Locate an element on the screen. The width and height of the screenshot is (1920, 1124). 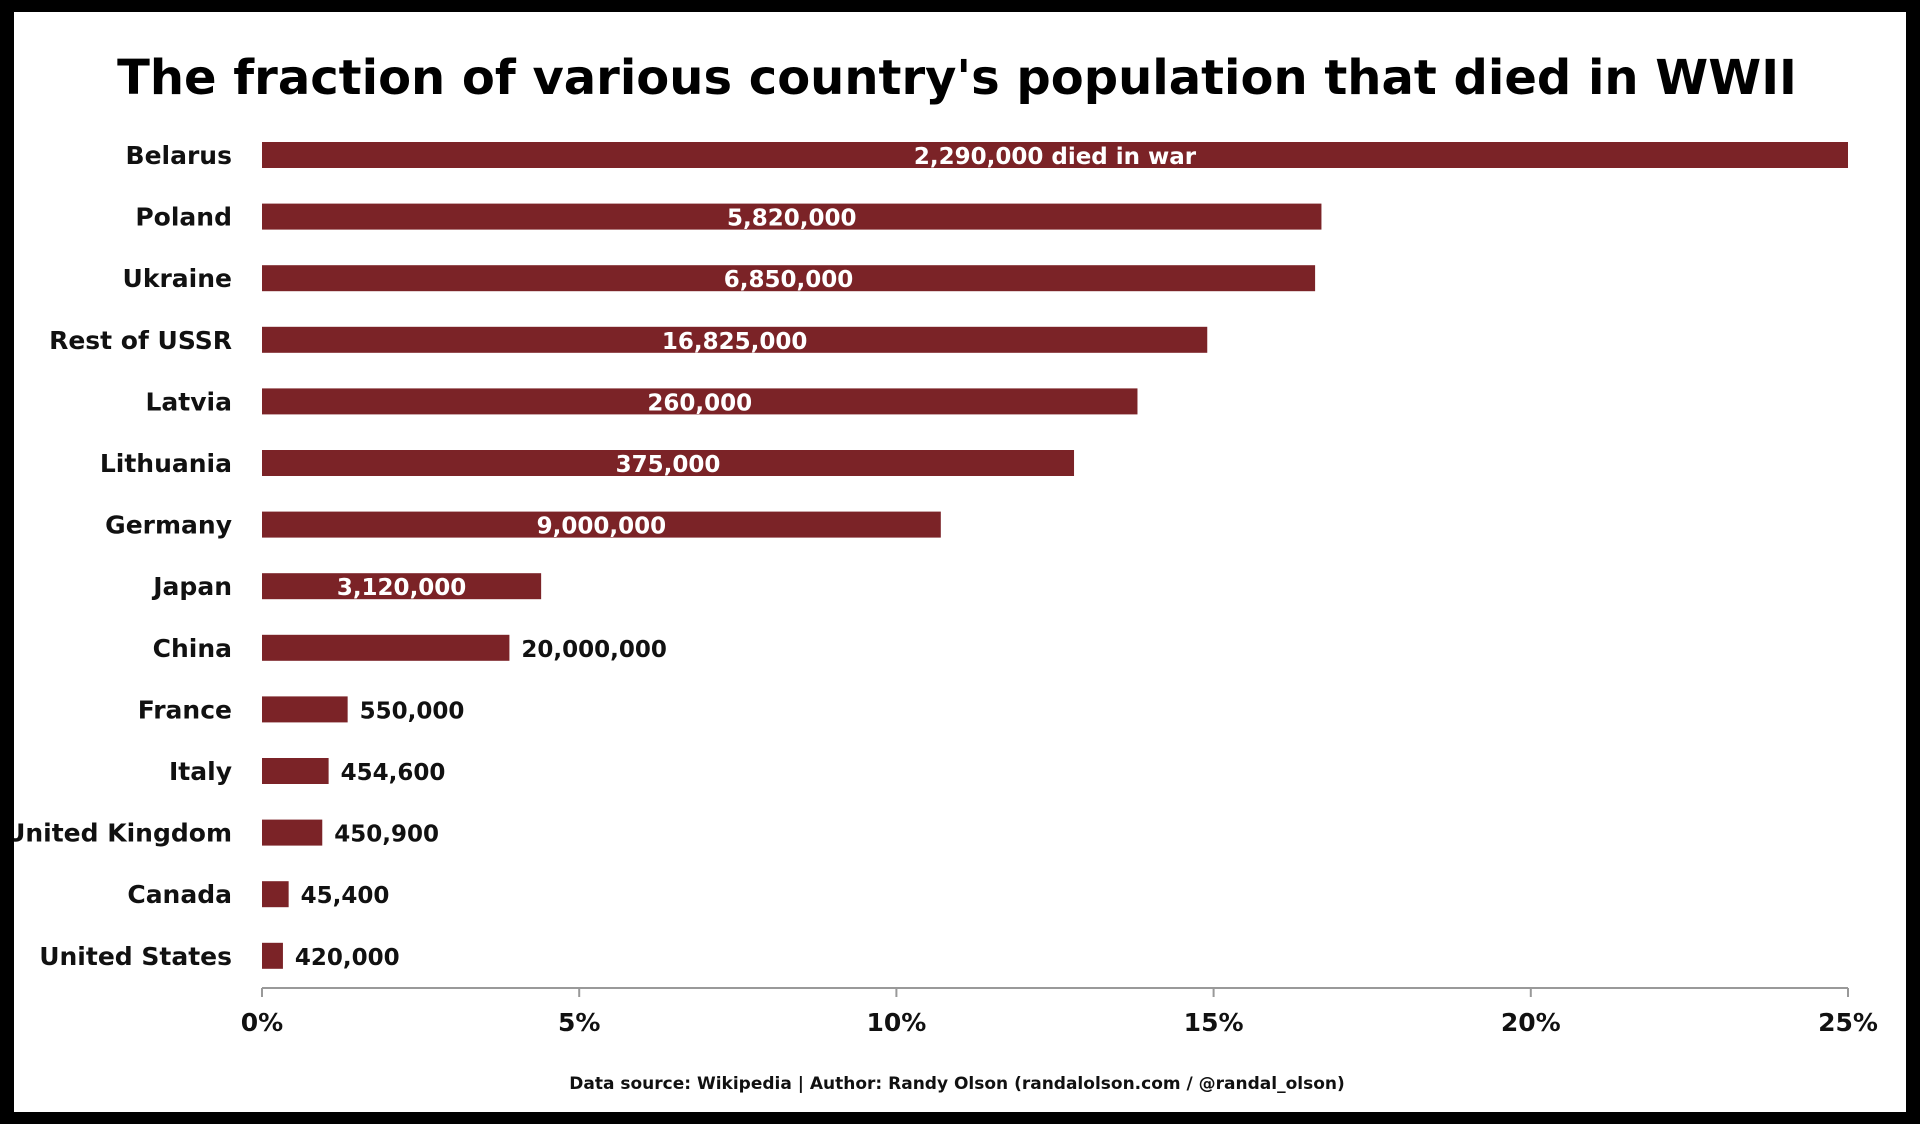
category-label-latvia: Latvia is located at coordinates (189, 401).